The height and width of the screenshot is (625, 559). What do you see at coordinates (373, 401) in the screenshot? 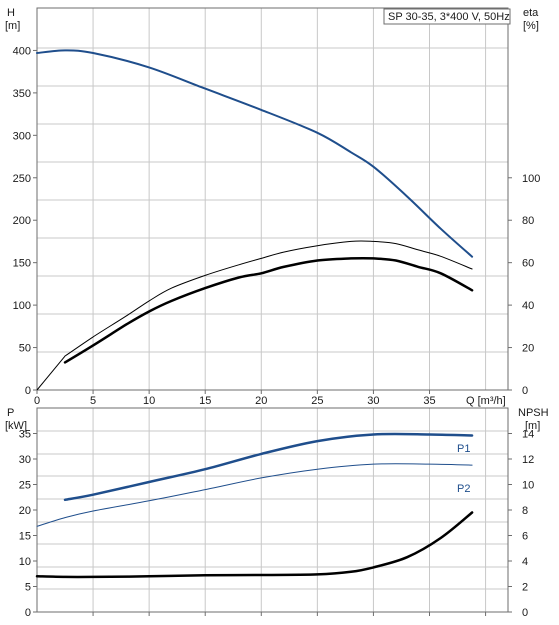
I see `x-tick-label: 30` at bounding box center [373, 401].